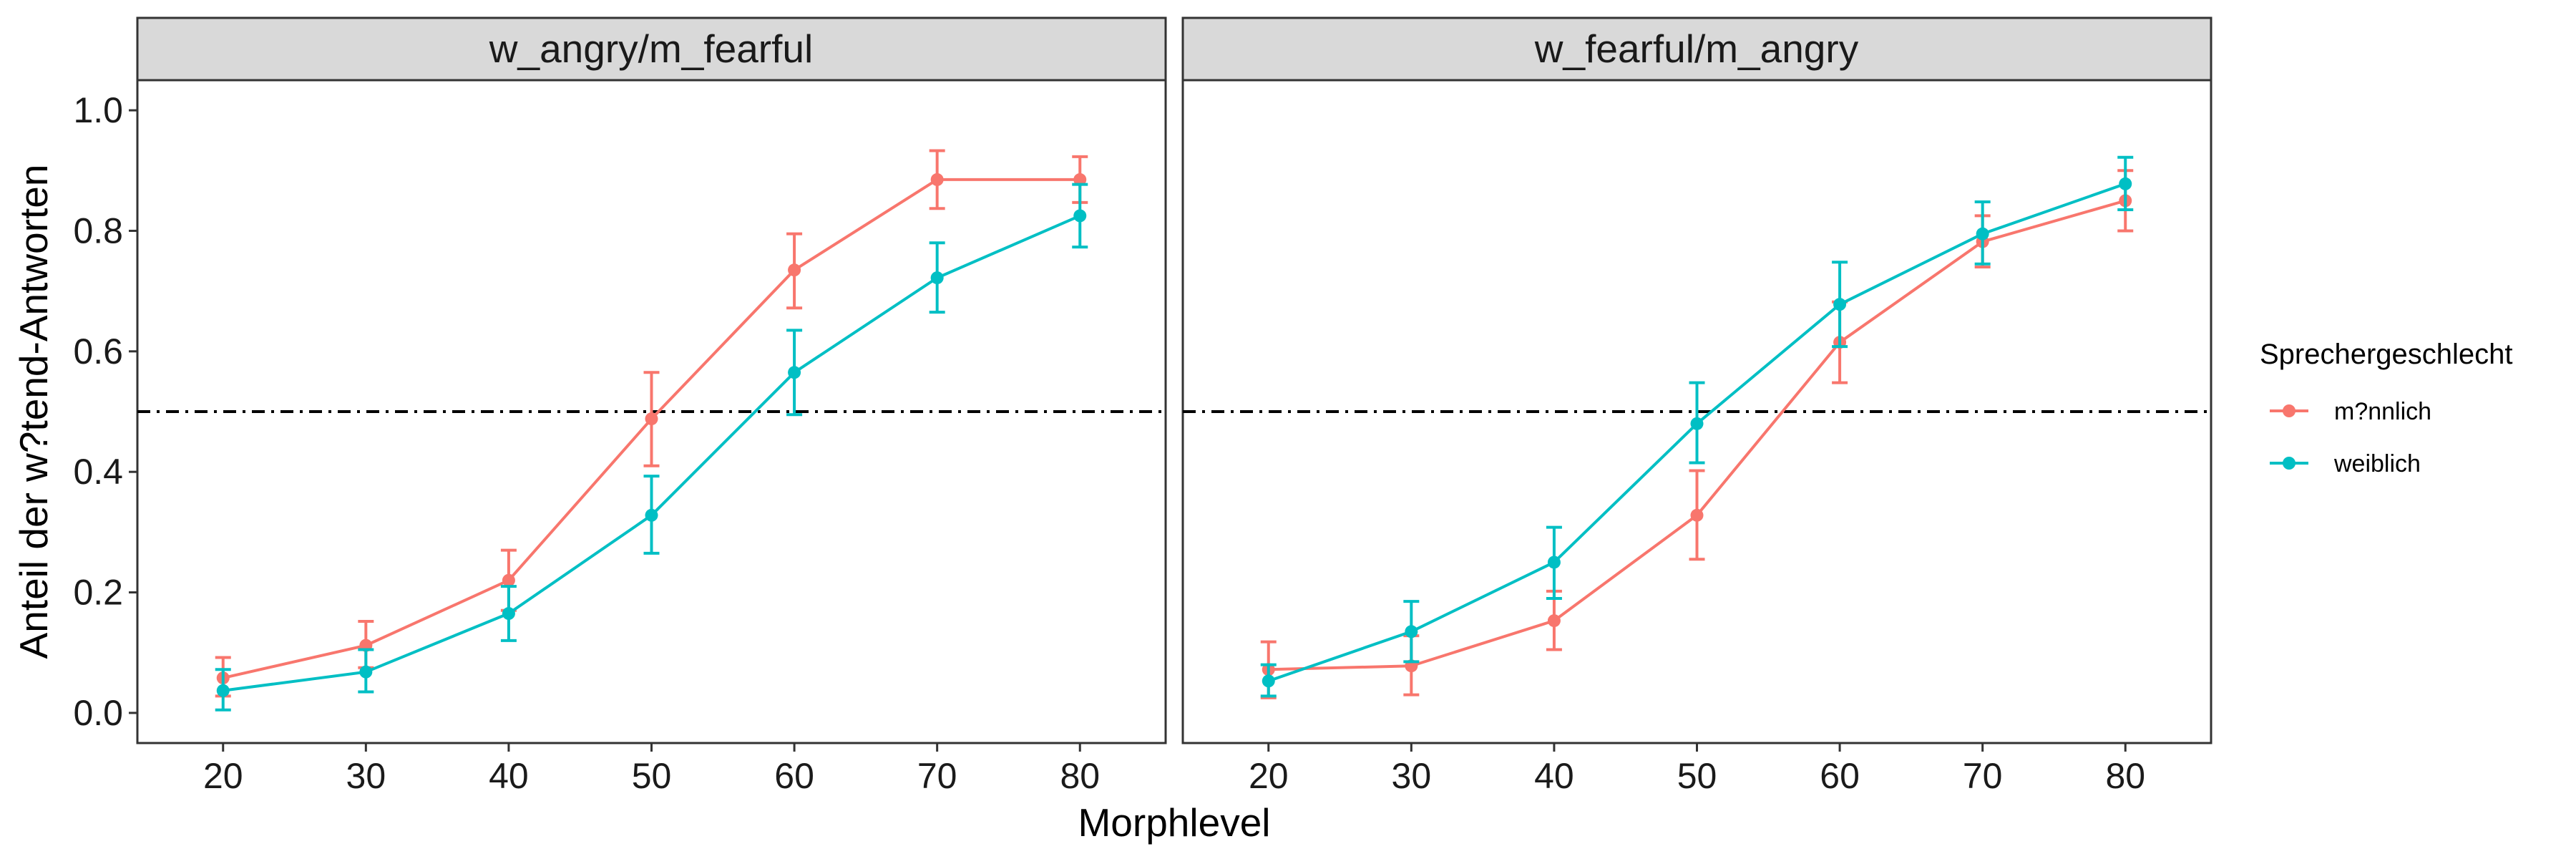 The width and height of the screenshot is (2576, 859). I want to click on y-tick-label-3: 0.6, so click(98, 351).